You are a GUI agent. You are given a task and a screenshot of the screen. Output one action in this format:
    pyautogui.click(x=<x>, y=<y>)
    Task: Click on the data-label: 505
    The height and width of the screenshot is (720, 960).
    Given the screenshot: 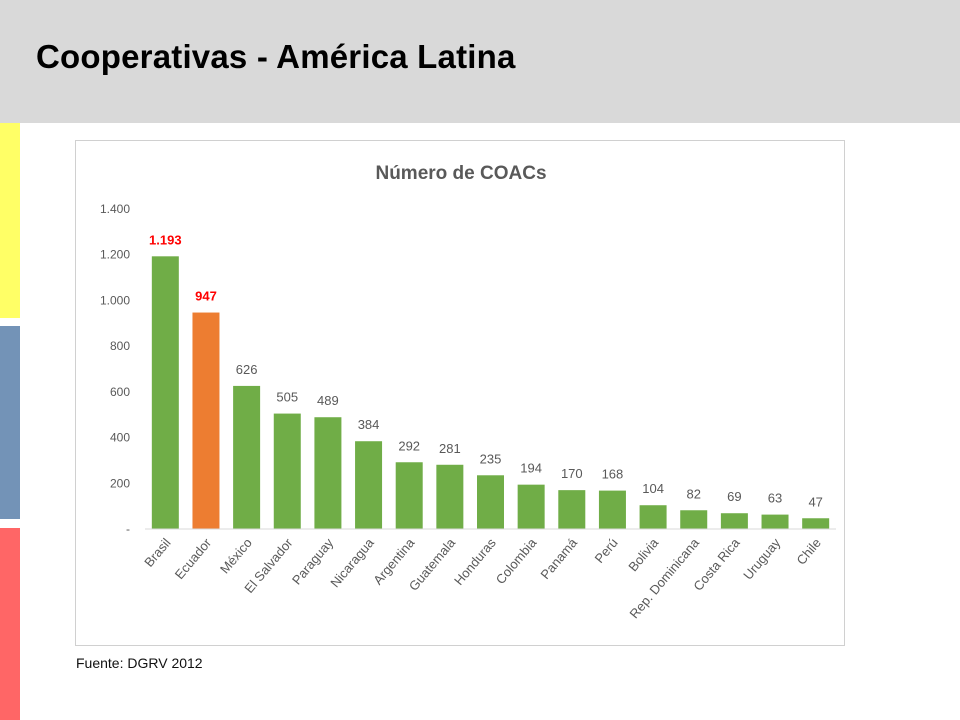 What is the action you would take?
    pyautogui.click(x=287, y=397)
    